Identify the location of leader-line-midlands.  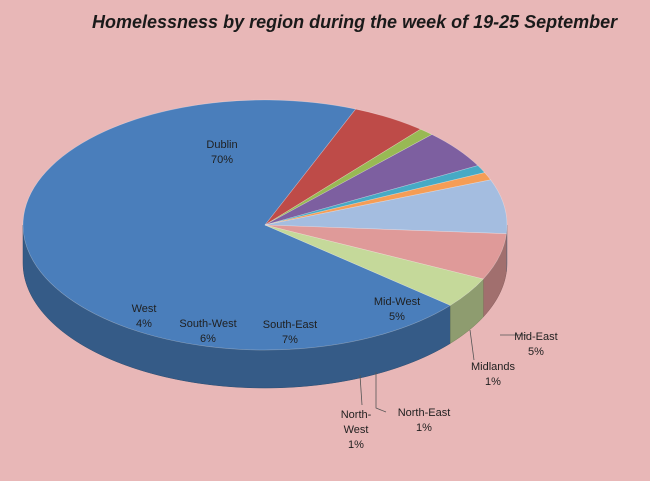
(472, 345).